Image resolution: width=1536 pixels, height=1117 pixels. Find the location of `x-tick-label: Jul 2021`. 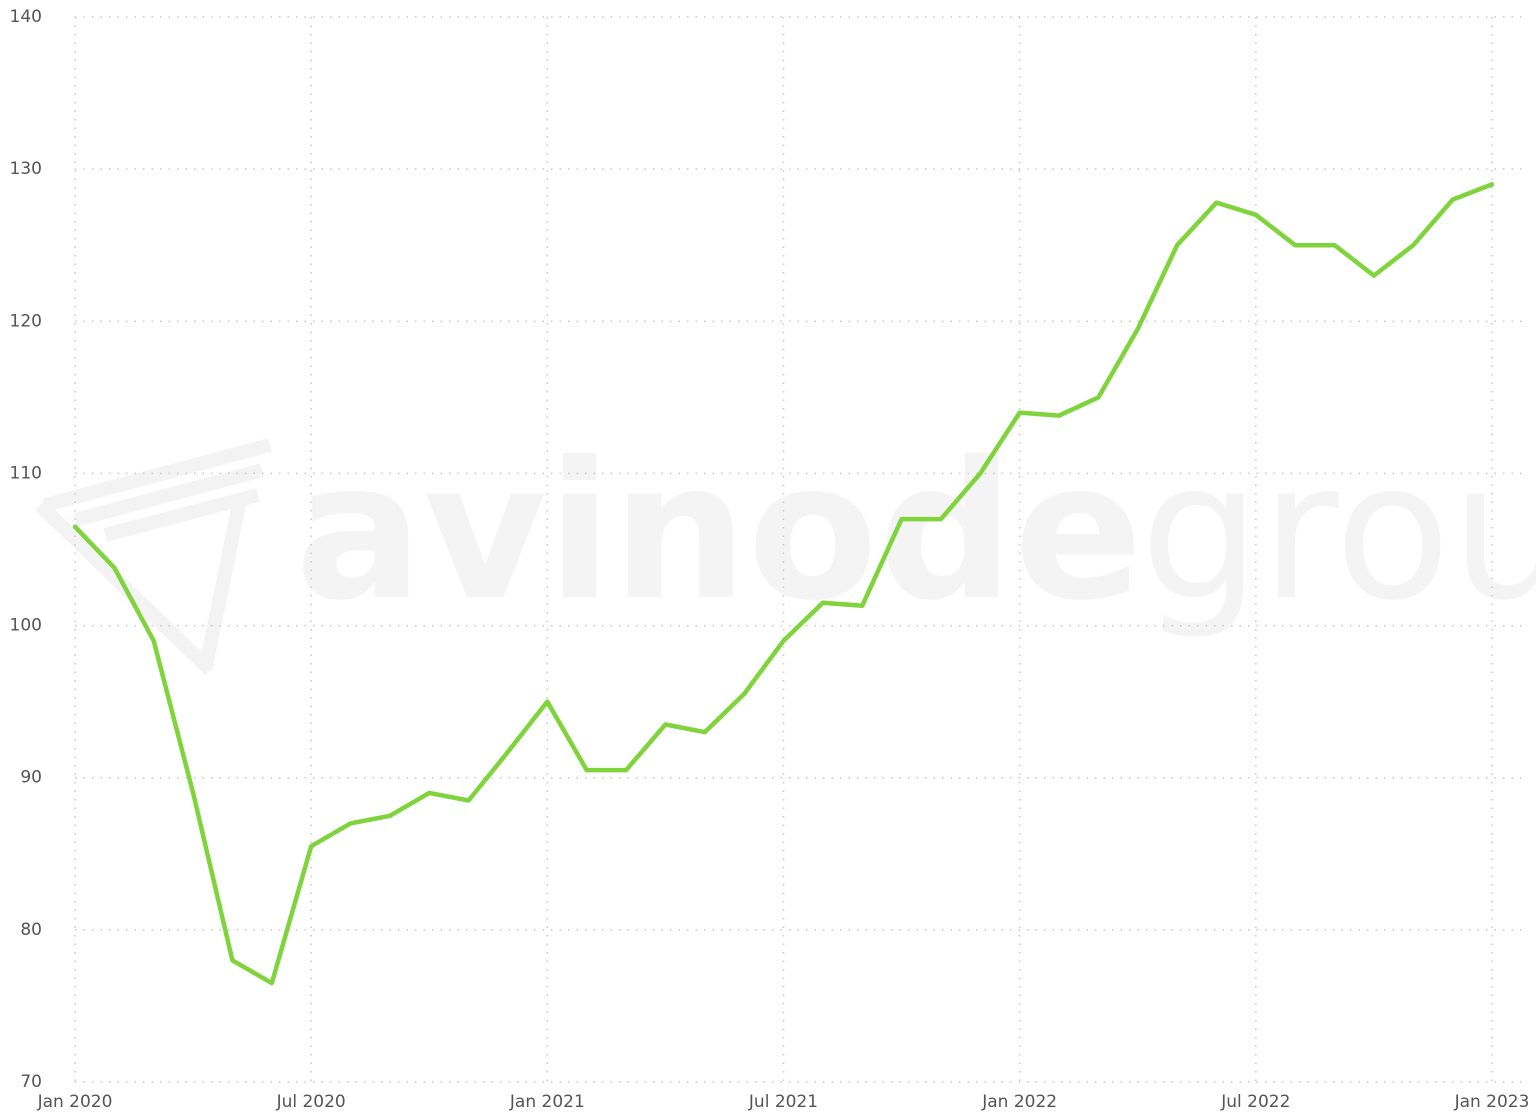

x-tick-label: Jul 2021 is located at coordinates (783, 1102).